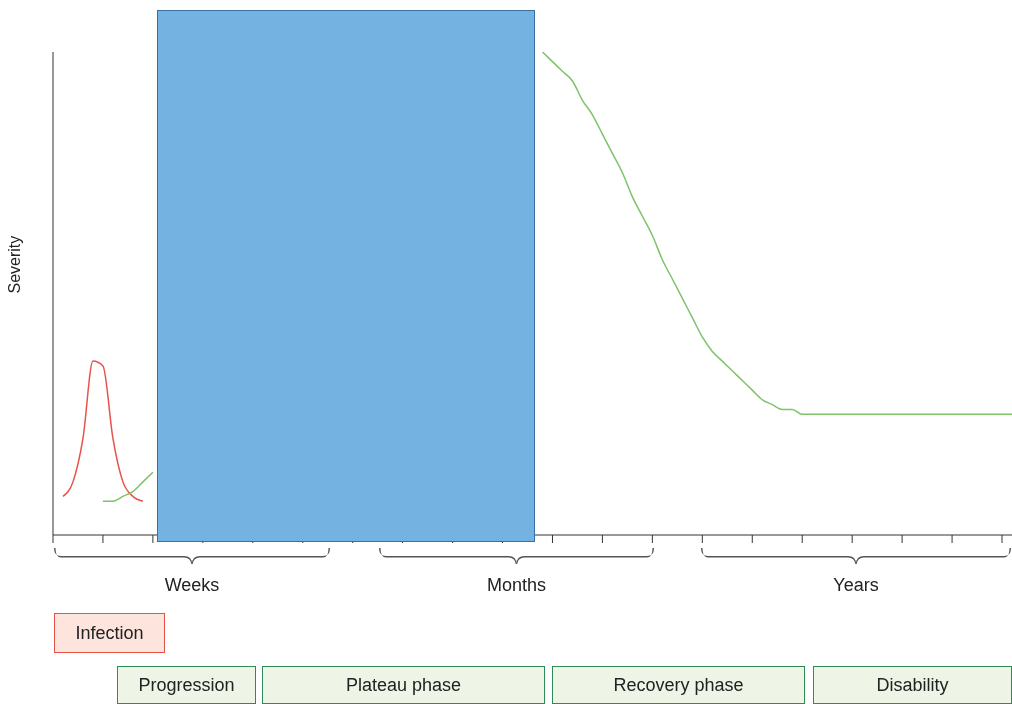  Describe the element at coordinates (109, 633) in the screenshot. I see `text: Infection` at that location.